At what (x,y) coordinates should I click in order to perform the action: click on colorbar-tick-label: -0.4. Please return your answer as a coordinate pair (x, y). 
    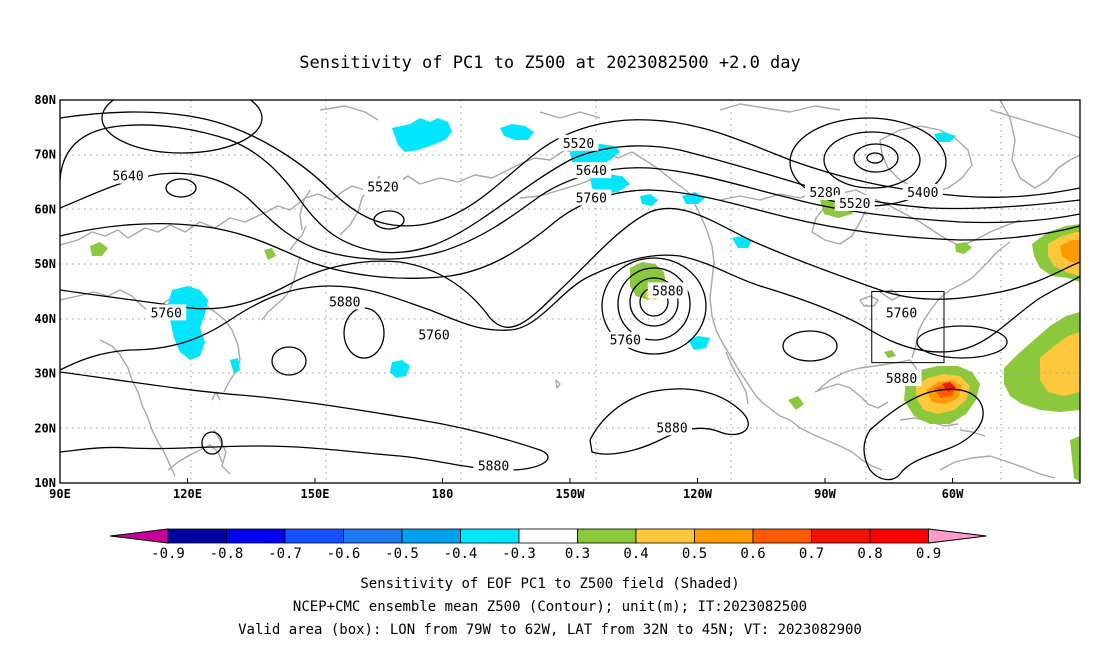
    Looking at the image, I should click on (461, 554).